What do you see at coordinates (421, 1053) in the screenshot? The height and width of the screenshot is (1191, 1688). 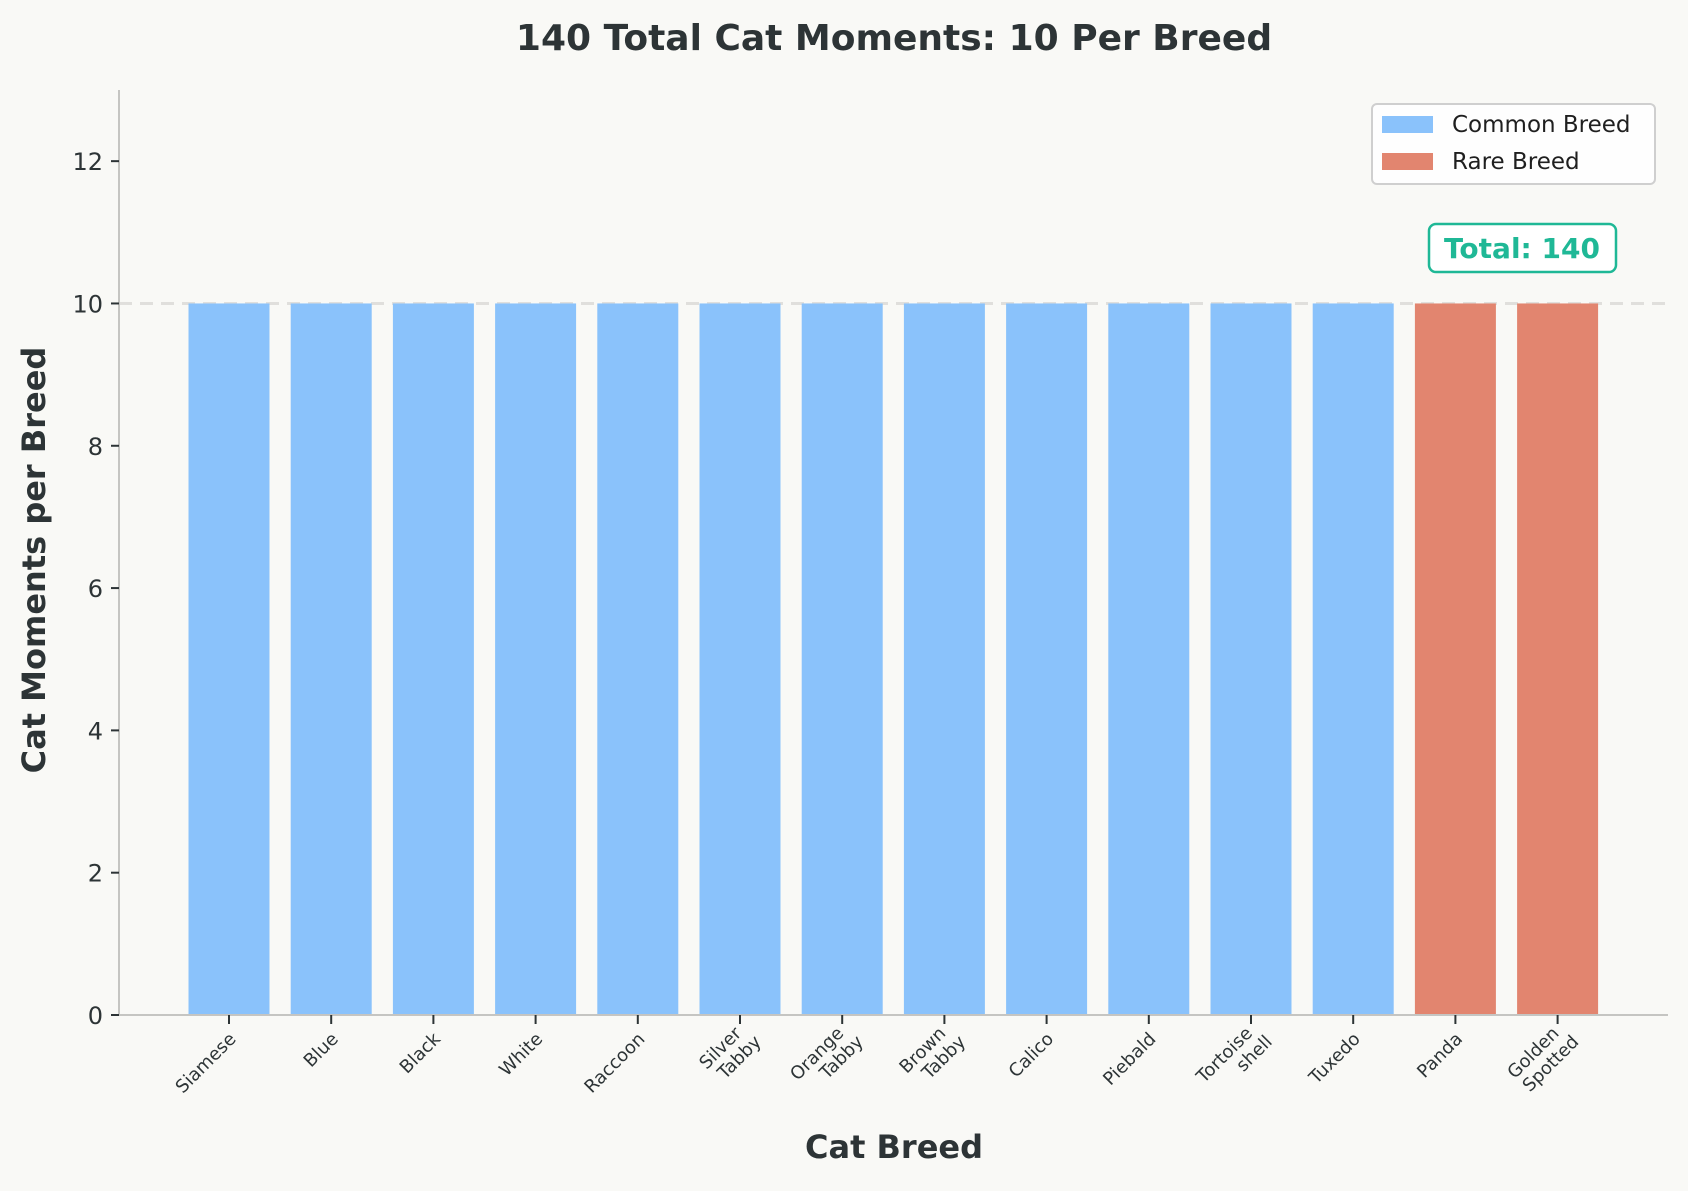 I see `x-tick-label-2: Black` at bounding box center [421, 1053].